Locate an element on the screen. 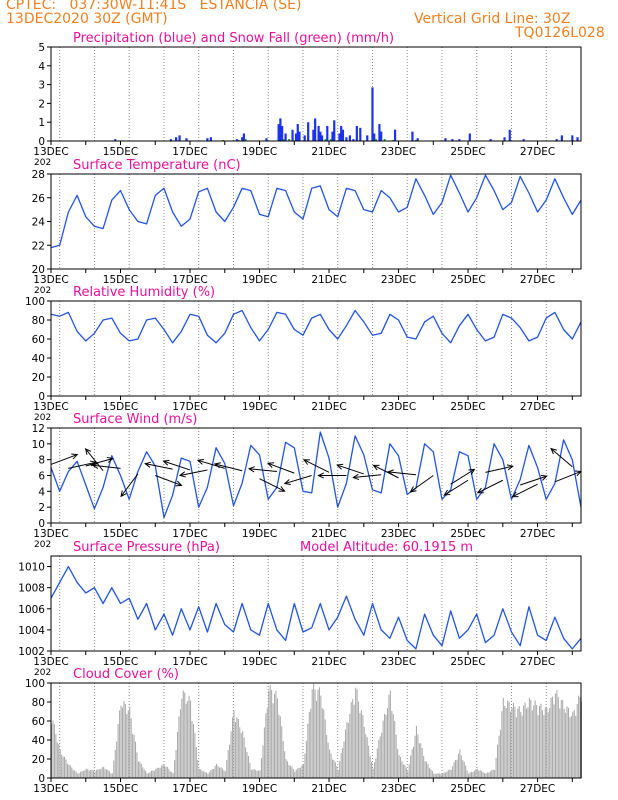  x-tick-label: 15DEC is located at coordinates (120, 152).